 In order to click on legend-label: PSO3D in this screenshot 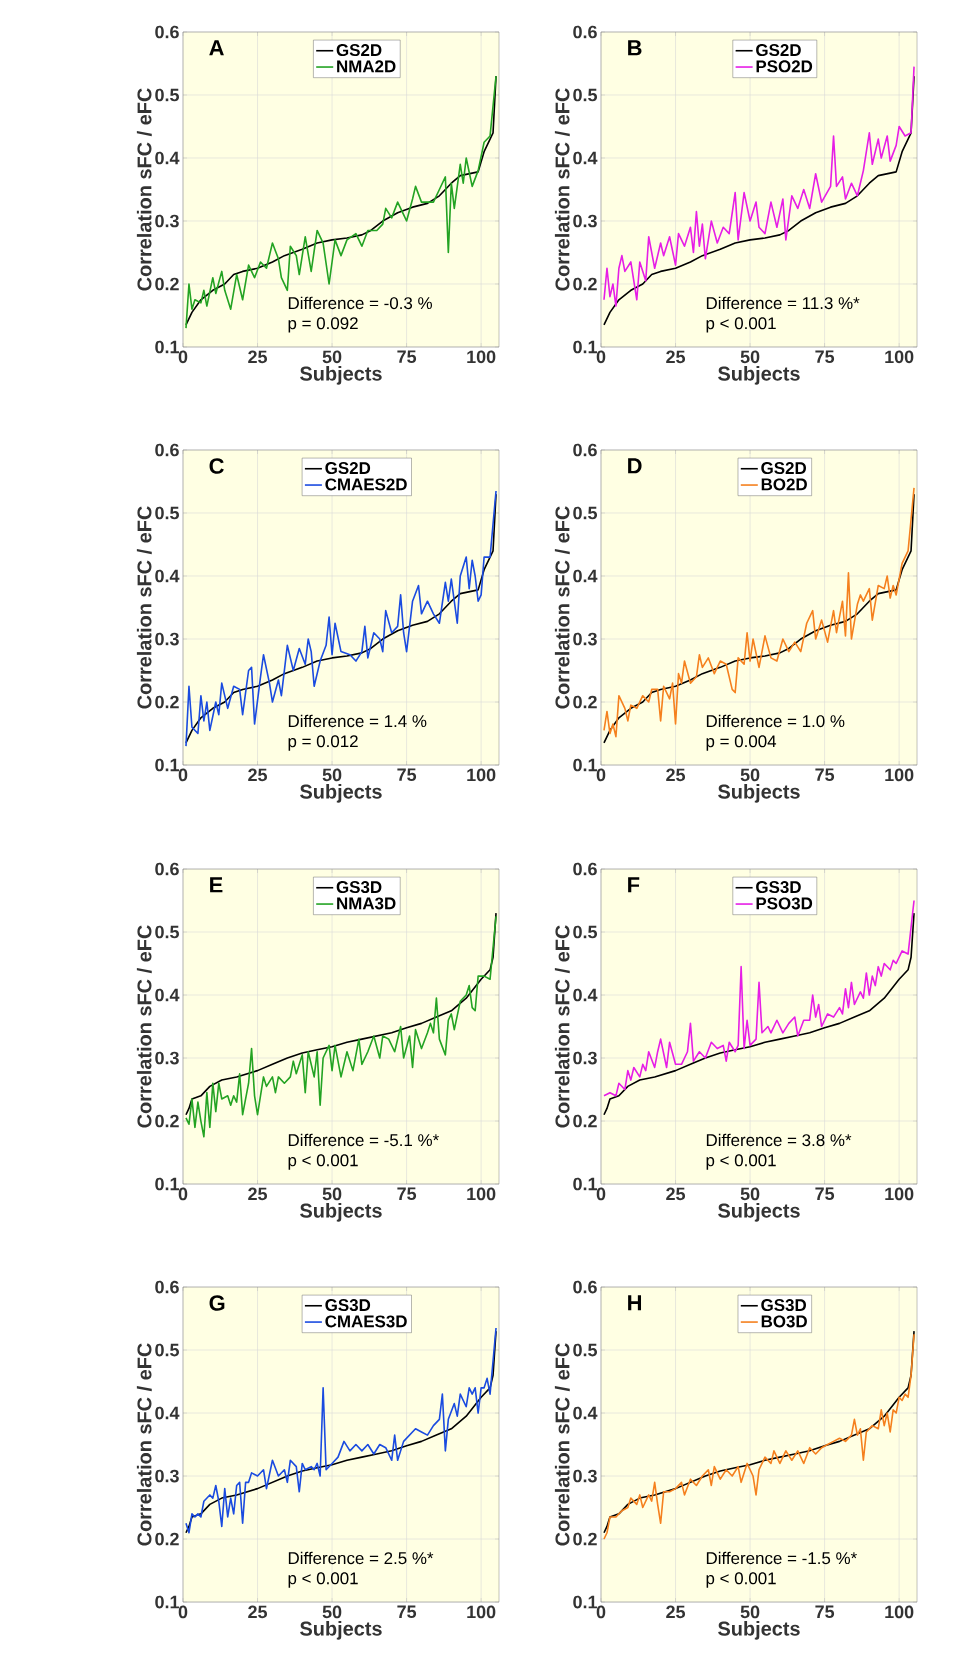, I will do `click(784, 903)`.